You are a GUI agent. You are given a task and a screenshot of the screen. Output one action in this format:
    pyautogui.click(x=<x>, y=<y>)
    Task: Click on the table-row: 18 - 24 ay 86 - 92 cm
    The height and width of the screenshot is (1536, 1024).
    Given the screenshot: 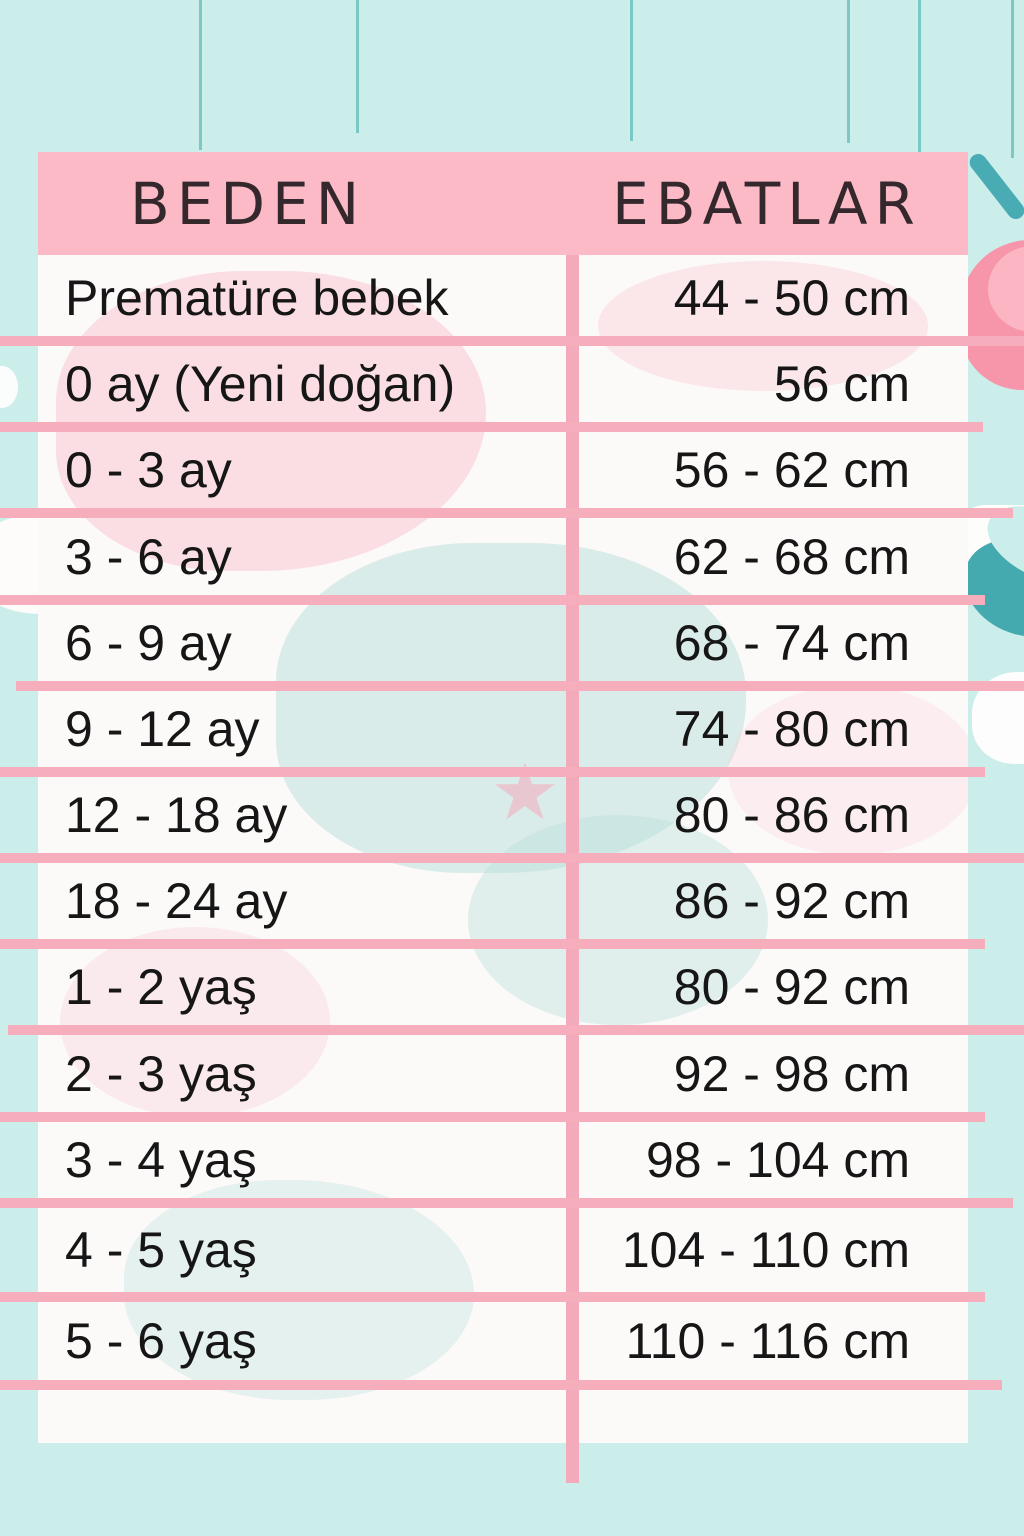 What is the action you would take?
    pyautogui.click(x=503, y=901)
    